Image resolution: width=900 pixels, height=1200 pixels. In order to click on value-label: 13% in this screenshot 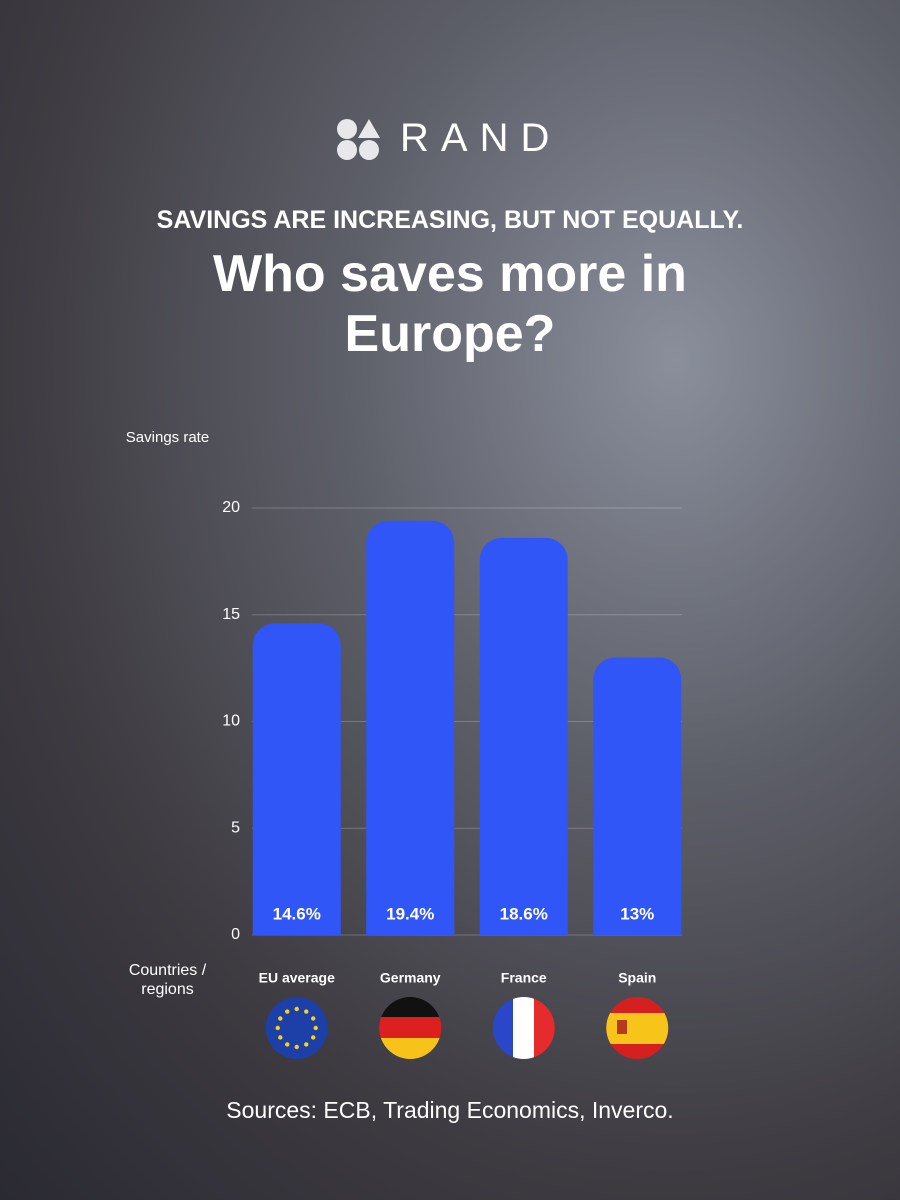, I will do `click(637, 913)`.